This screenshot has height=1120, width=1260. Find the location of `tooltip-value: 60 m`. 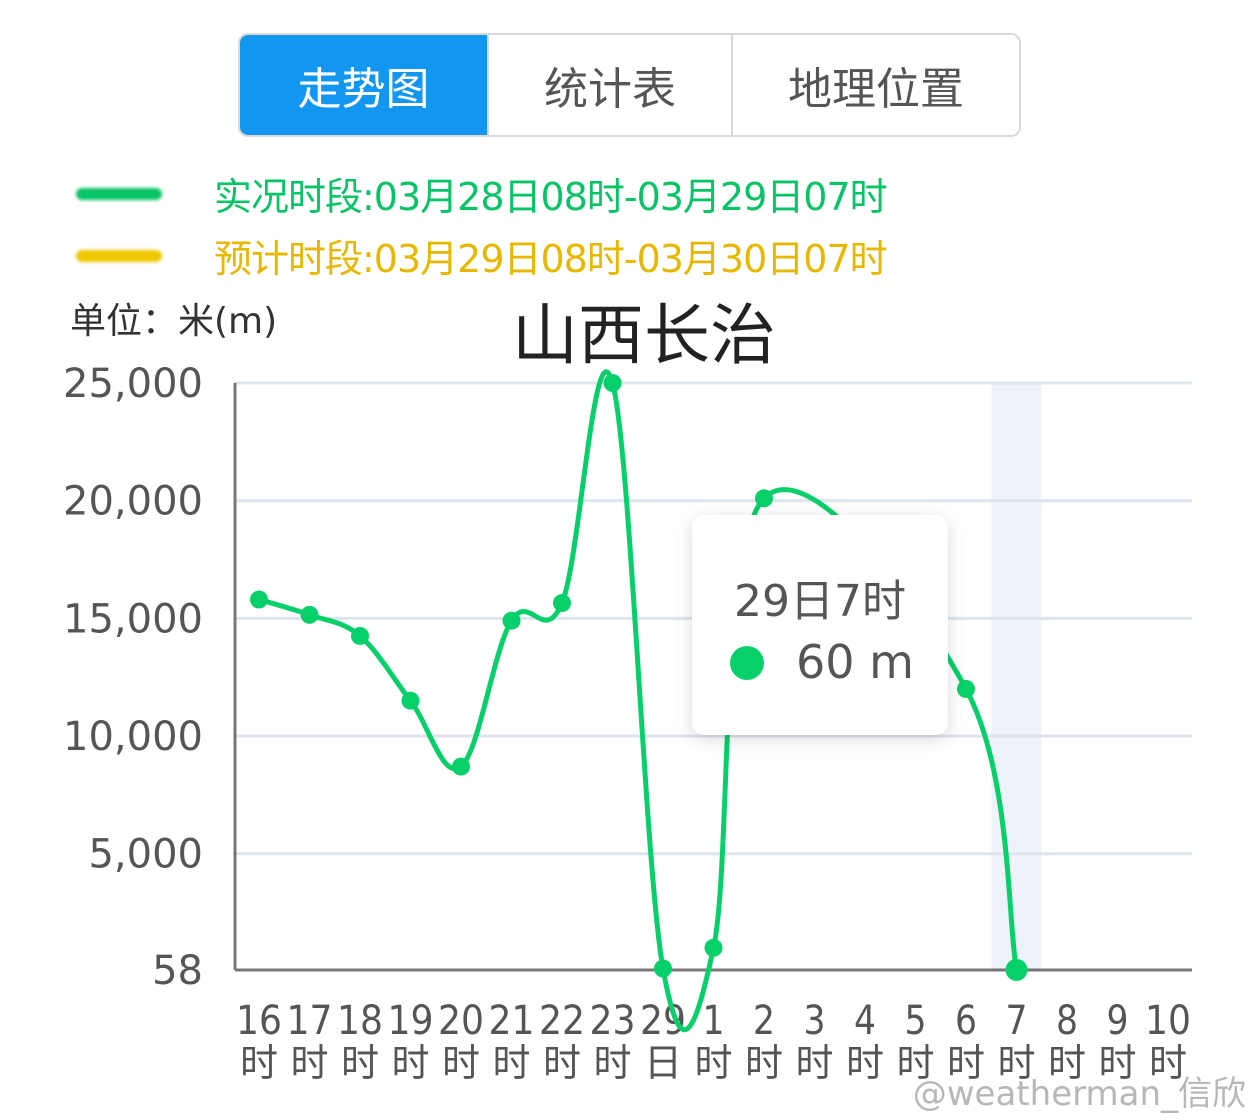

tooltip-value: 60 m is located at coordinates (855, 662).